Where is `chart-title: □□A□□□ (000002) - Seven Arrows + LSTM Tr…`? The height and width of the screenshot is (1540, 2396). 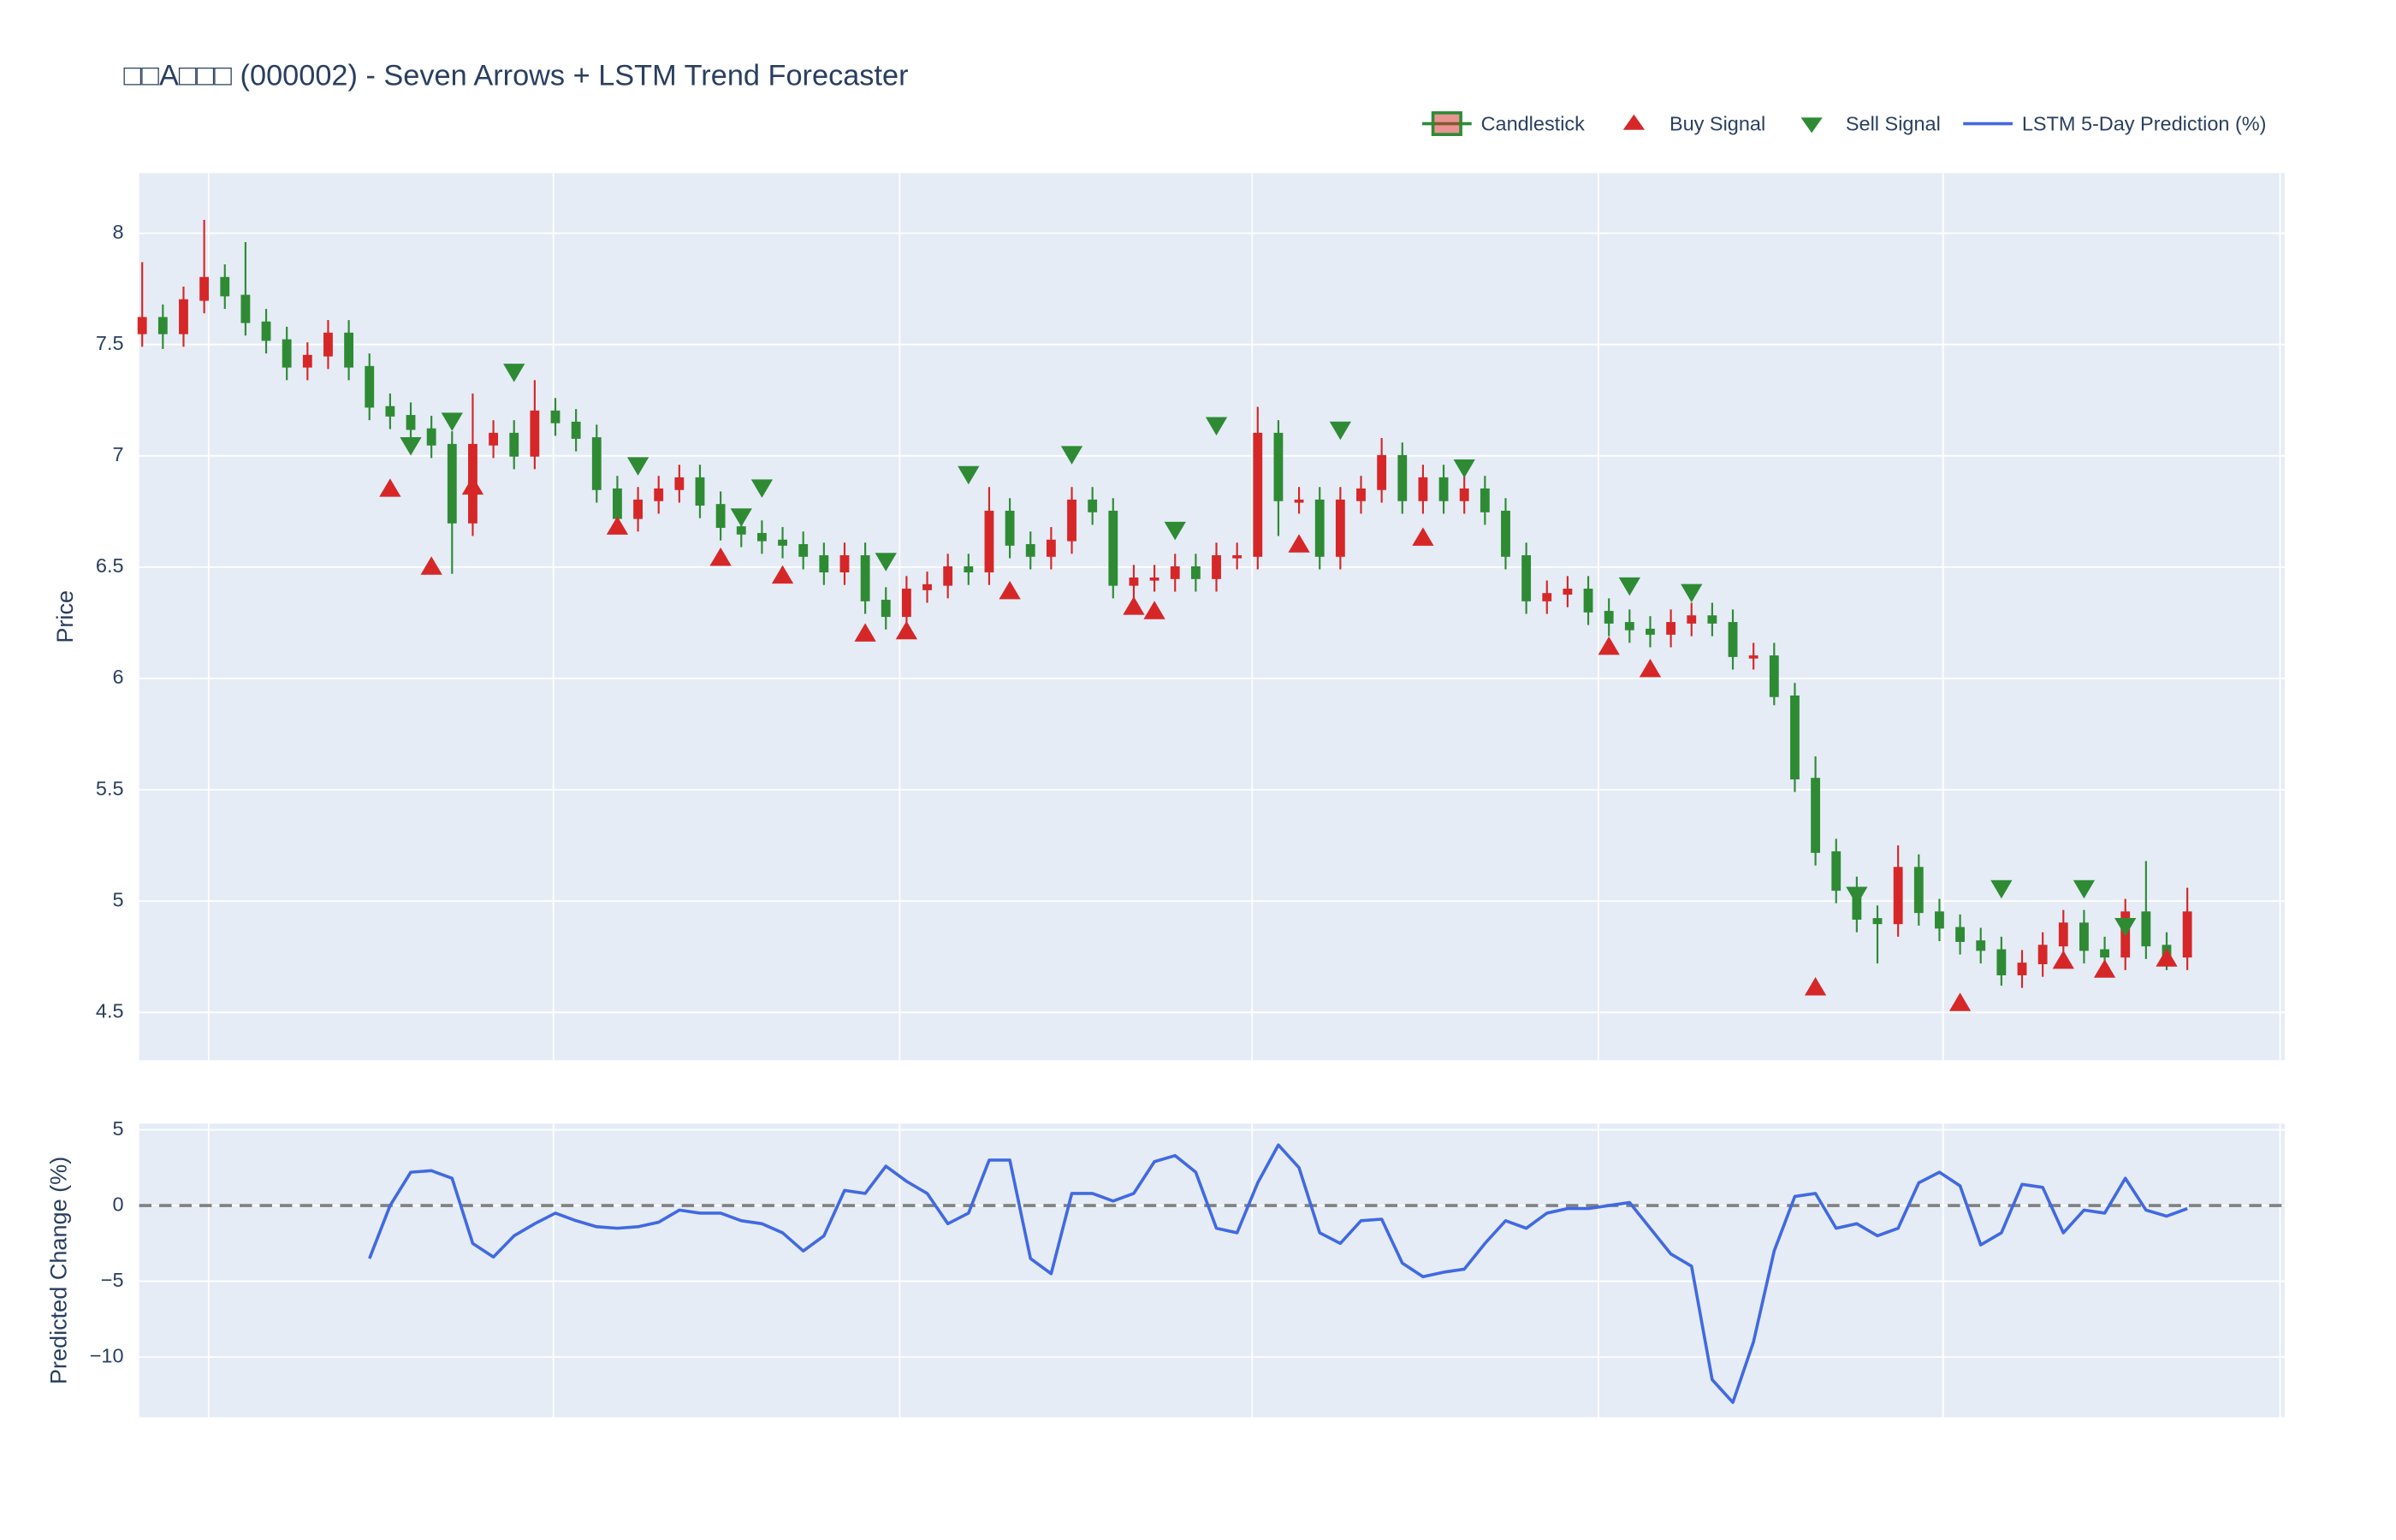 chart-title: □□A□□□ (000002) - Seven Arrows + LSTM Tr… is located at coordinates (516, 75).